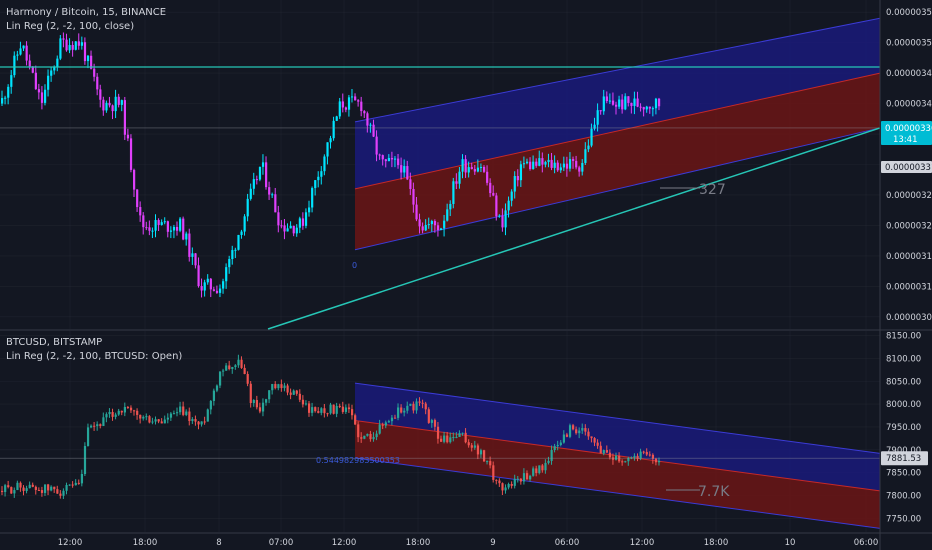 The image size is (932, 550). What do you see at coordinates (617, 418) in the screenshot?
I see `bottom-channel-upper-line` at bounding box center [617, 418].